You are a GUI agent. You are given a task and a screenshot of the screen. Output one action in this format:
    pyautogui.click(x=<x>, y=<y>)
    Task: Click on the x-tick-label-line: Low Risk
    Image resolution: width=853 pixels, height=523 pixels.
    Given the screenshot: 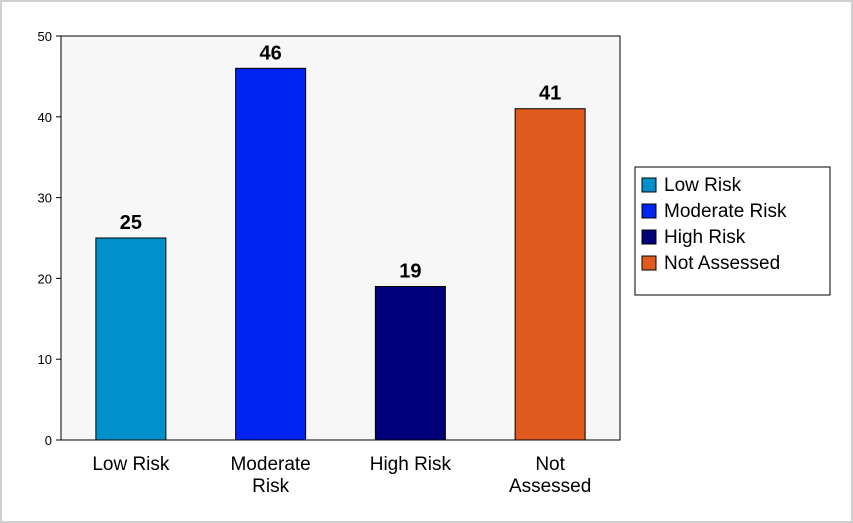 What is the action you would take?
    pyautogui.click(x=131, y=464)
    